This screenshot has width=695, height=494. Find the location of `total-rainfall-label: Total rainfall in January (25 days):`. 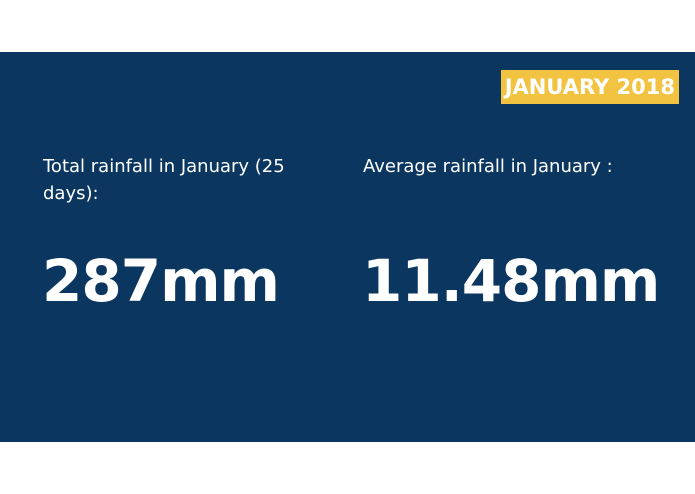

total-rainfall-label: Total rainfall in January (25 days): is located at coordinates (164, 180).